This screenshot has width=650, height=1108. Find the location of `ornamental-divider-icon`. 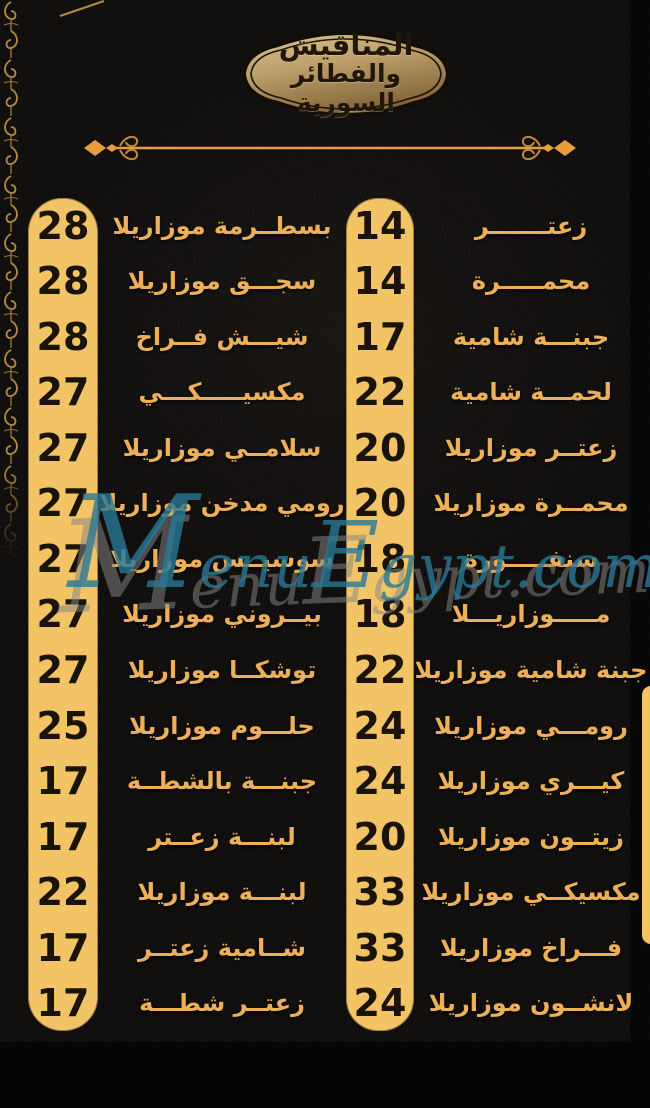

ornamental-divider-icon is located at coordinates (330, 148).